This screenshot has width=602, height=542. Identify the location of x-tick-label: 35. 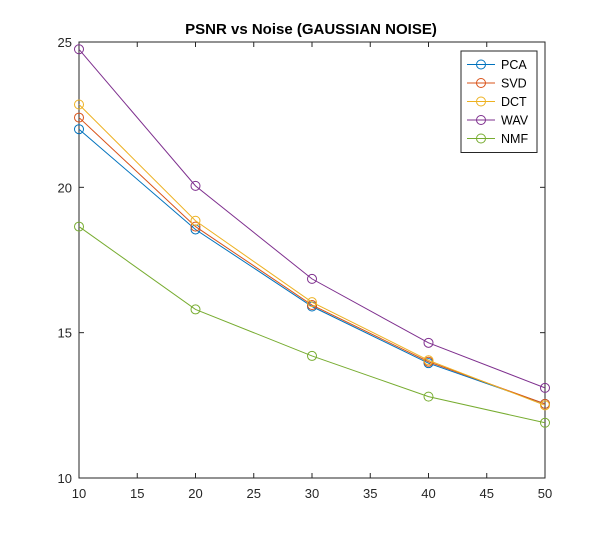
(370, 493).